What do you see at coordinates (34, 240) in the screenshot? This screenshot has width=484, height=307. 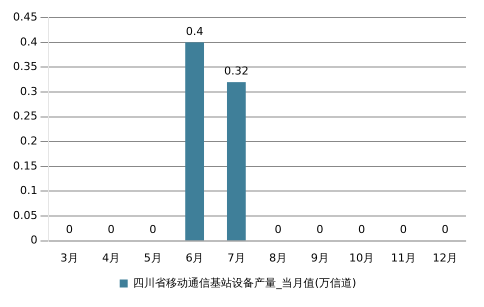 I see `y-tick-label: 0` at bounding box center [34, 240].